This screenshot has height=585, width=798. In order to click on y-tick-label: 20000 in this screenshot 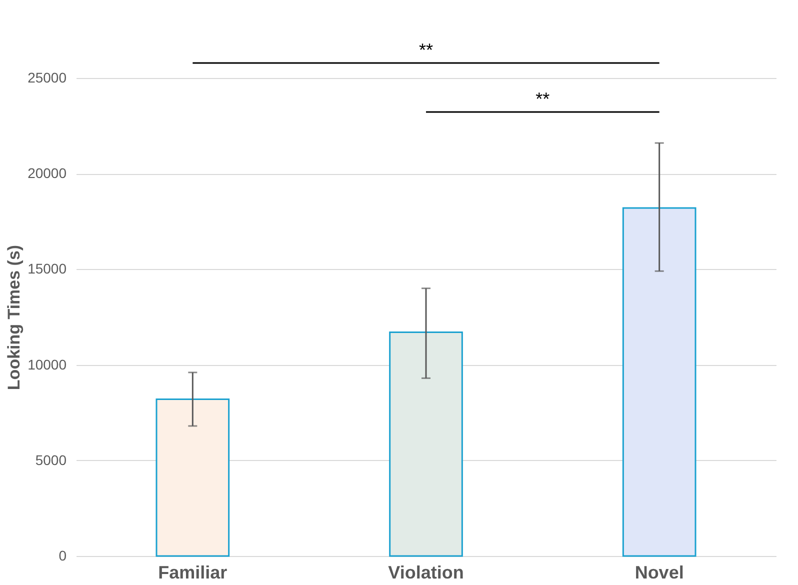, I will do `click(47, 173)`.